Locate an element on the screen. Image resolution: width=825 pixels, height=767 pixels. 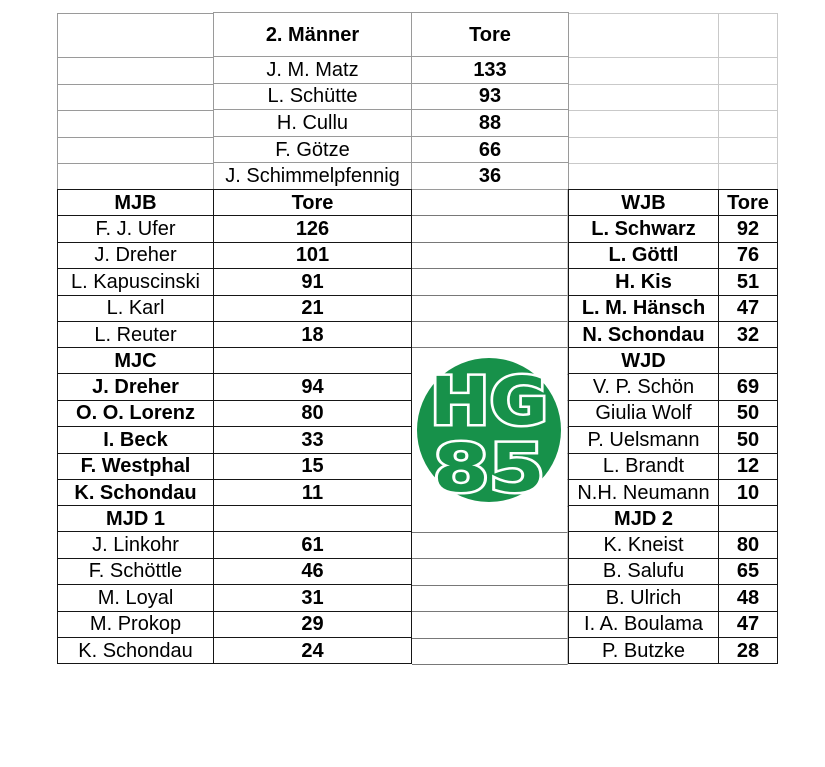
player-name-cell: O. O. Lorenz is located at coordinates (136, 414).